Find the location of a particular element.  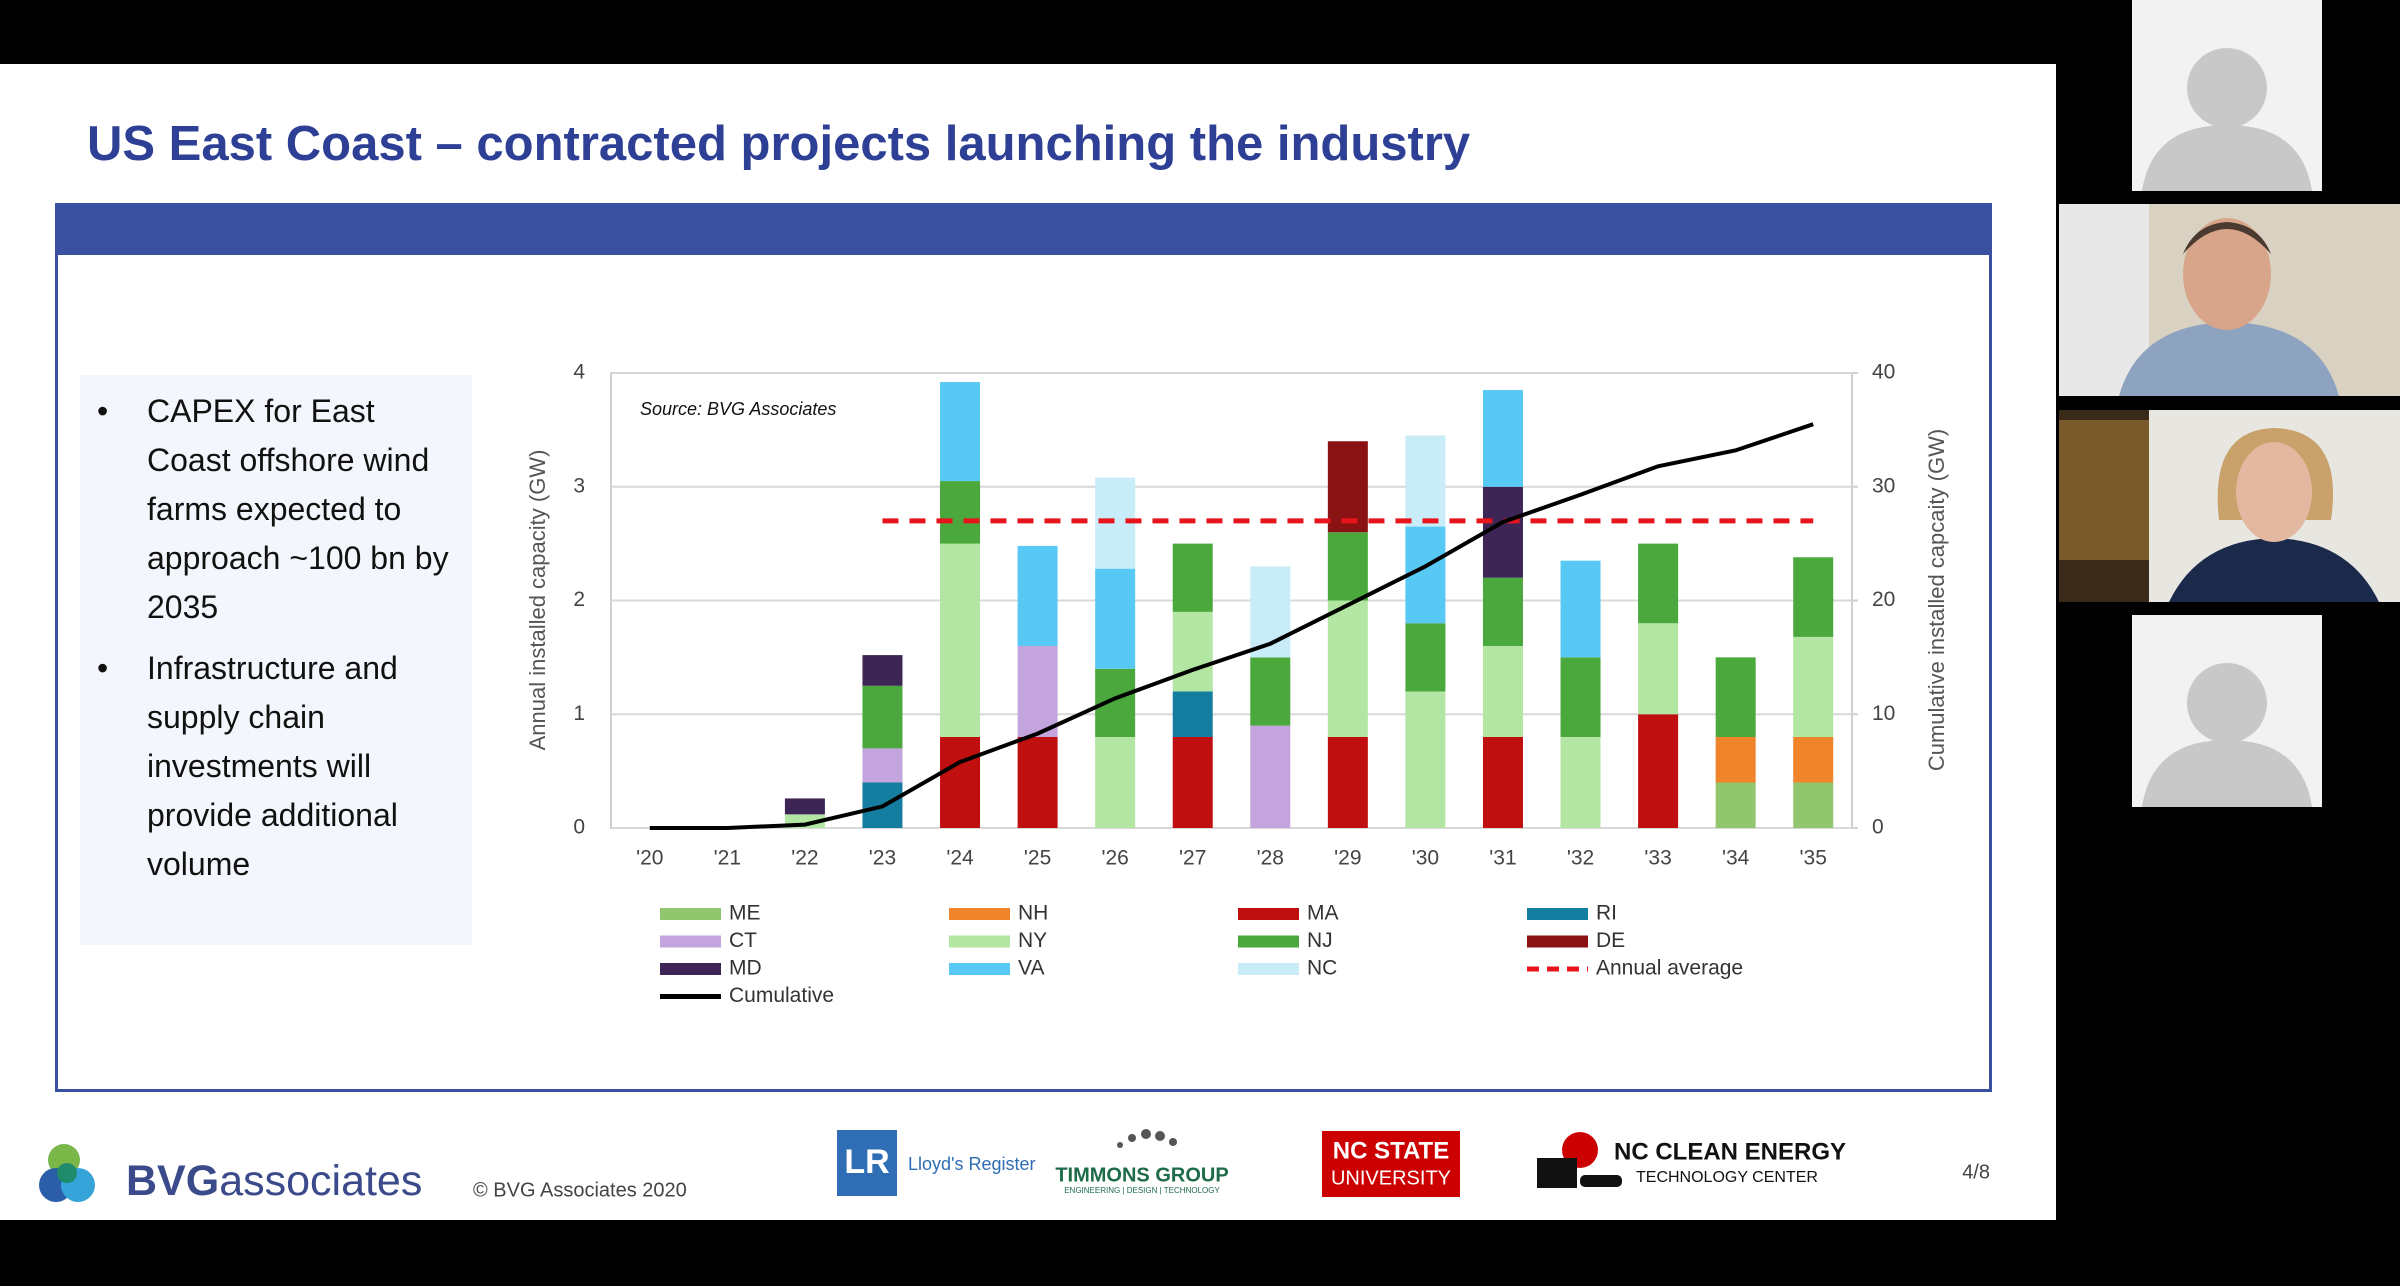

legend-label: ME is located at coordinates (745, 913).